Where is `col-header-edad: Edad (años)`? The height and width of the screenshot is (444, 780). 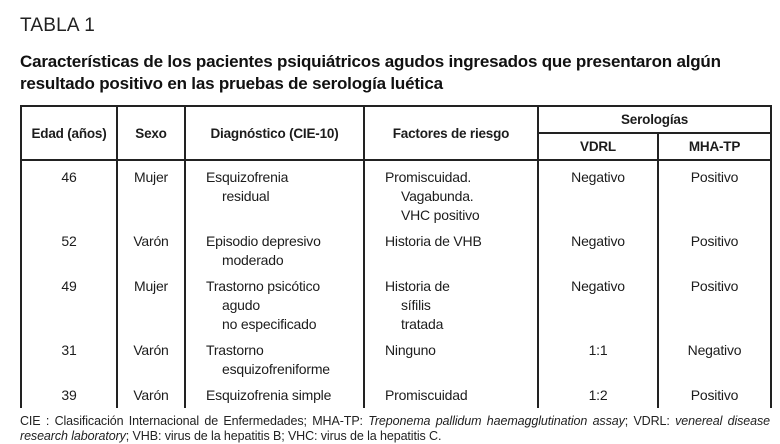
col-header-edad: Edad (años) is located at coordinates (69, 133).